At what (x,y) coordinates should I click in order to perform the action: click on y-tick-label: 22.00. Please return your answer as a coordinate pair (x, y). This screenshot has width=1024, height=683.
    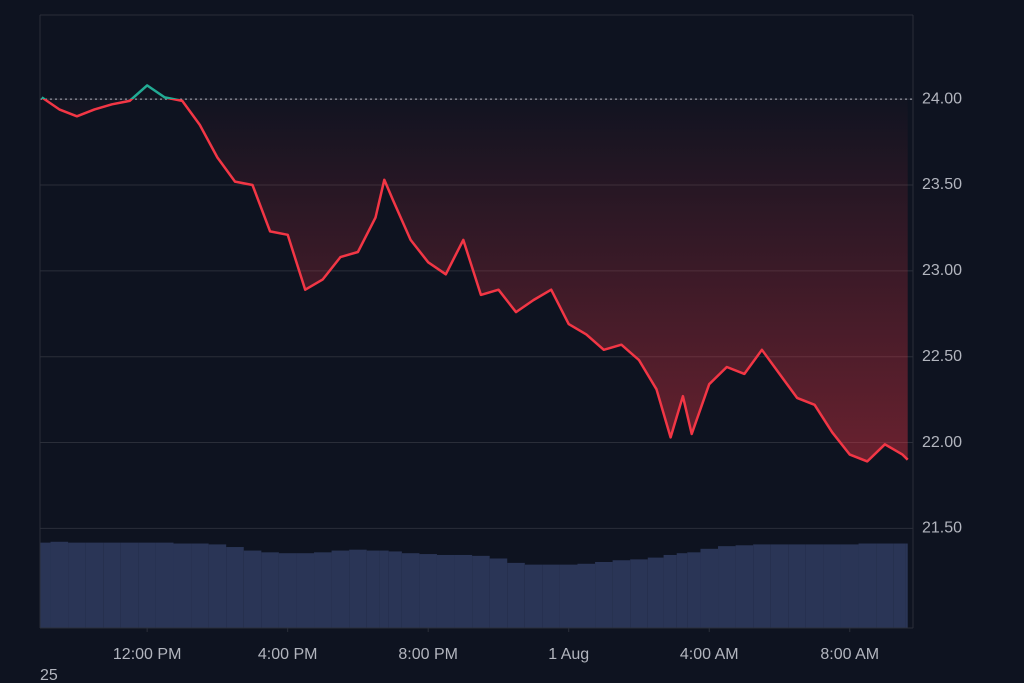
    Looking at the image, I should click on (942, 442).